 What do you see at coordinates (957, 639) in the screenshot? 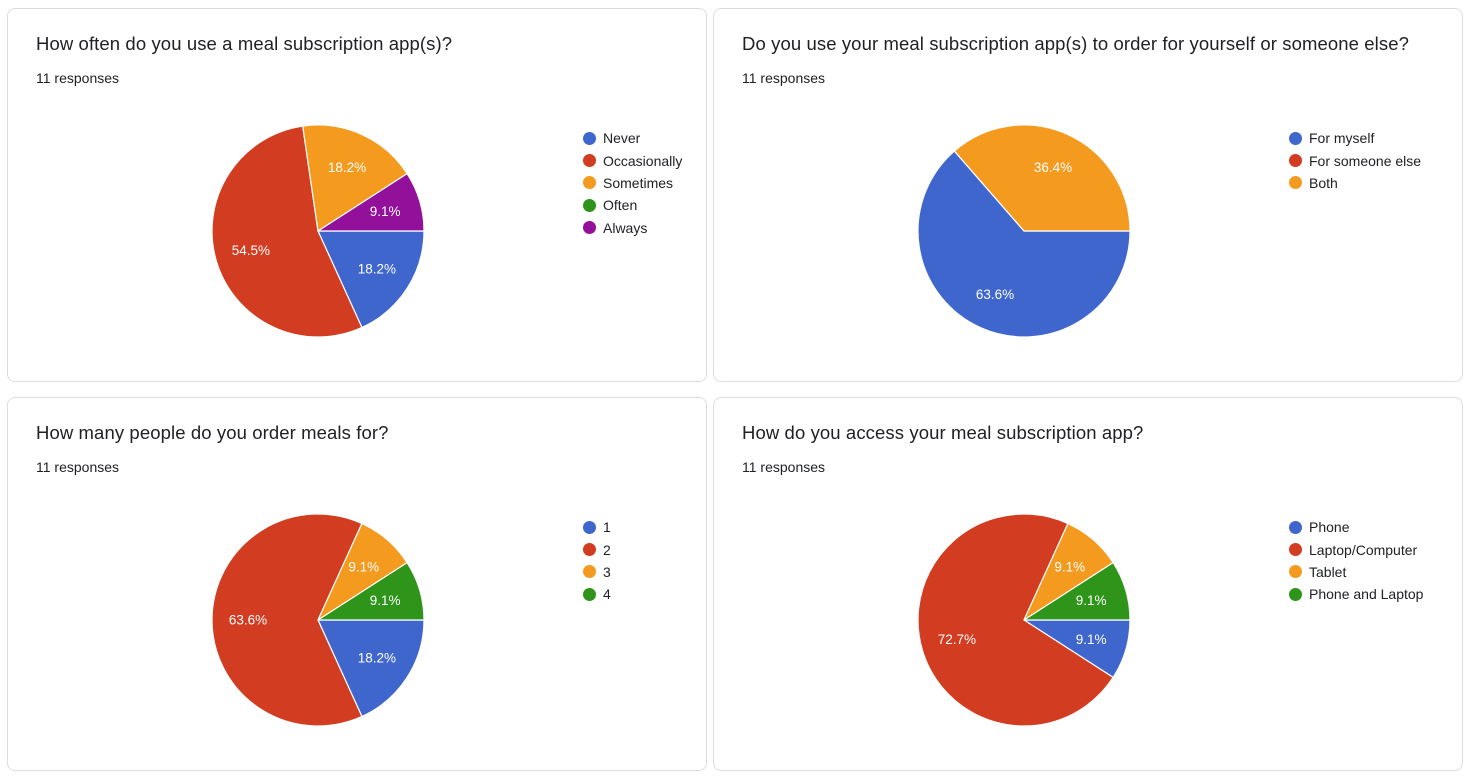
I see `slice-label-laptop-computer: 72.7%` at bounding box center [957, 639].